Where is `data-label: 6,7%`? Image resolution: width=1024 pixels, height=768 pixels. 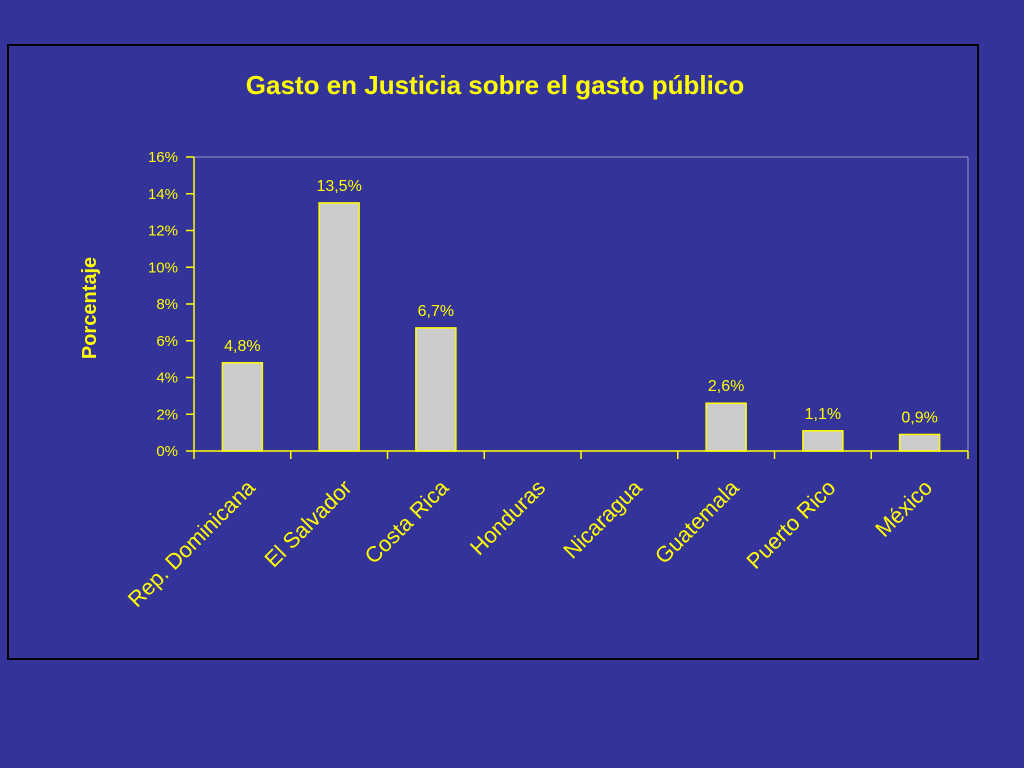 data-label: 6,7% is located at coordinates (436, 311).